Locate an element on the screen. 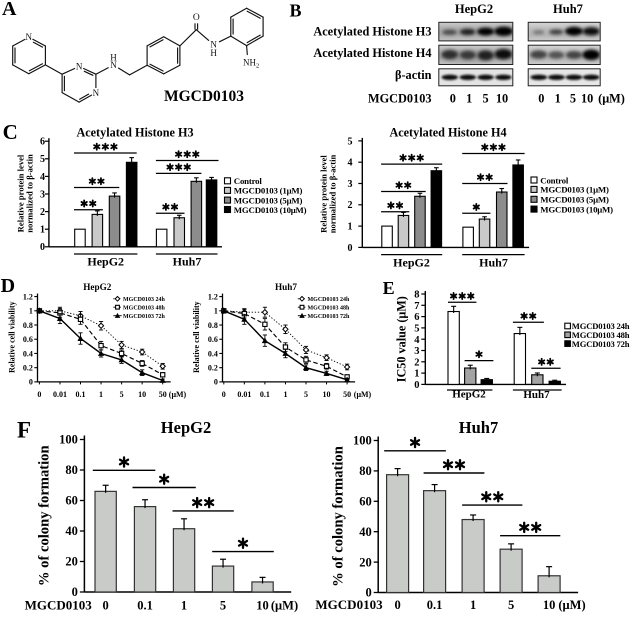  svg-text: O is located at coordinates (196, 18).